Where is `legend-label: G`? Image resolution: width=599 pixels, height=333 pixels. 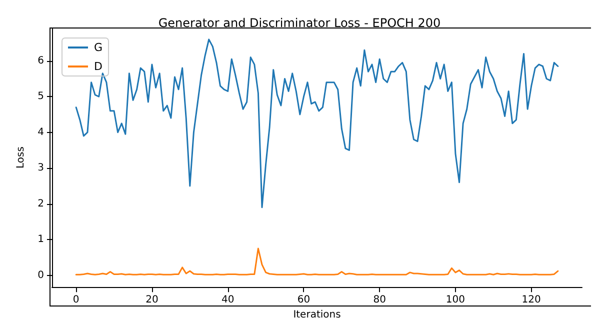
legend-label: G is located at coordinates (98, 47).